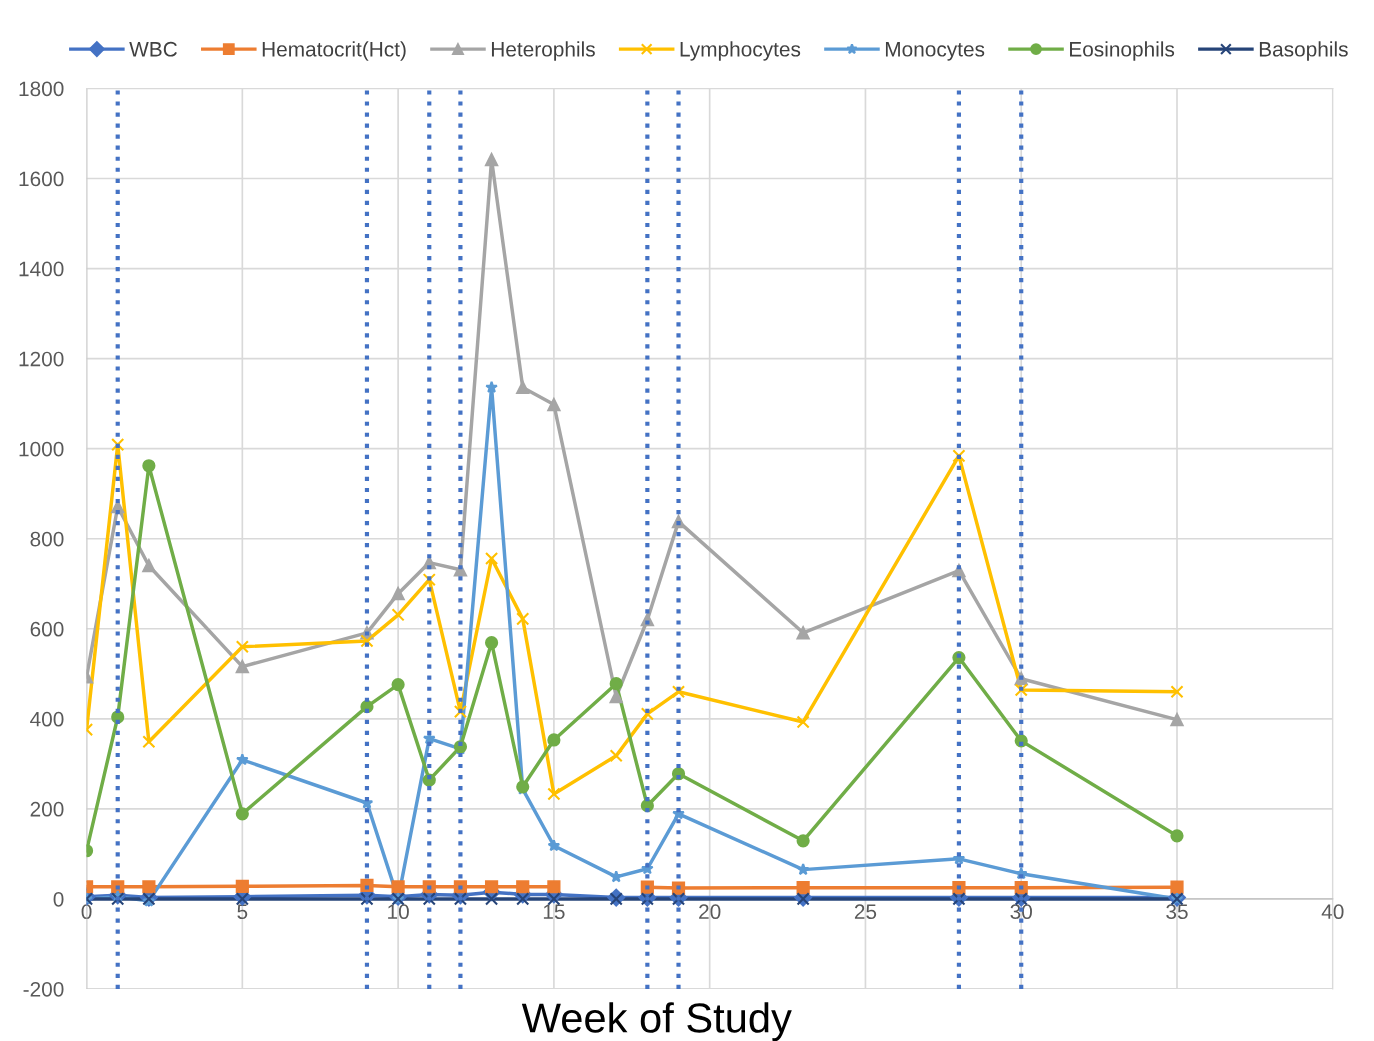  What do you see at coordinates (740, 51) in the screenshot?
I see `legend-label: Lymphocytes` at bounding box center [740, 51].